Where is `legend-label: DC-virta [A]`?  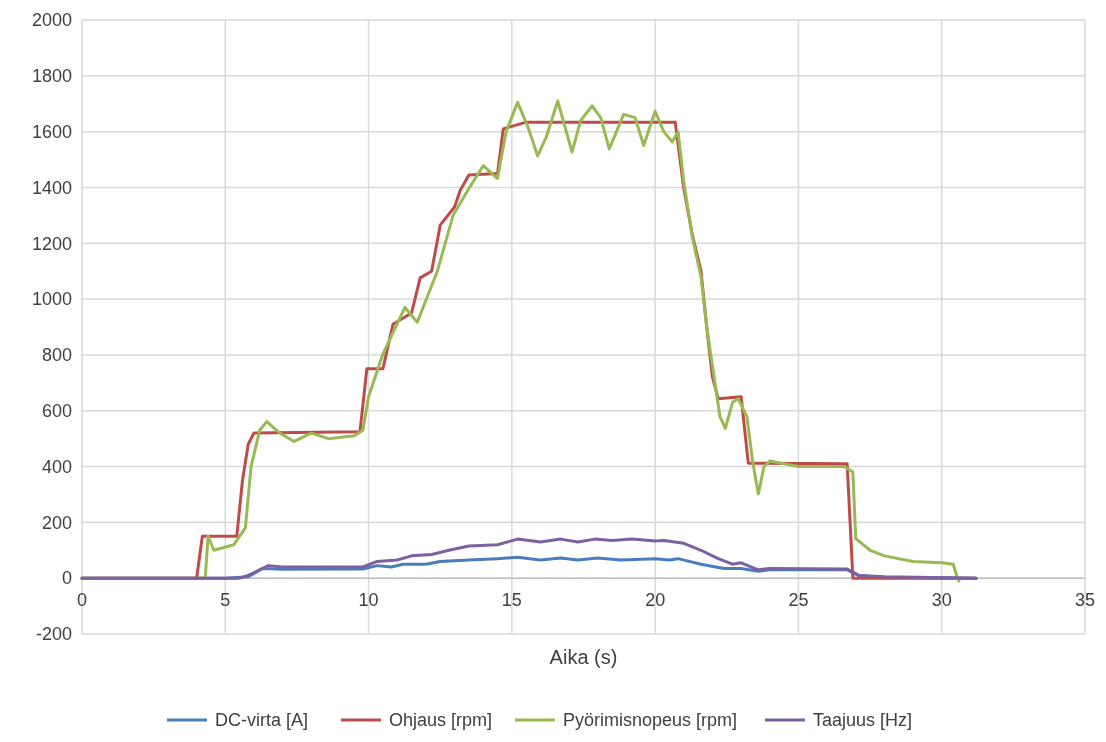 legend-label: DC-virta [A] is located at coordinates (262, 720).